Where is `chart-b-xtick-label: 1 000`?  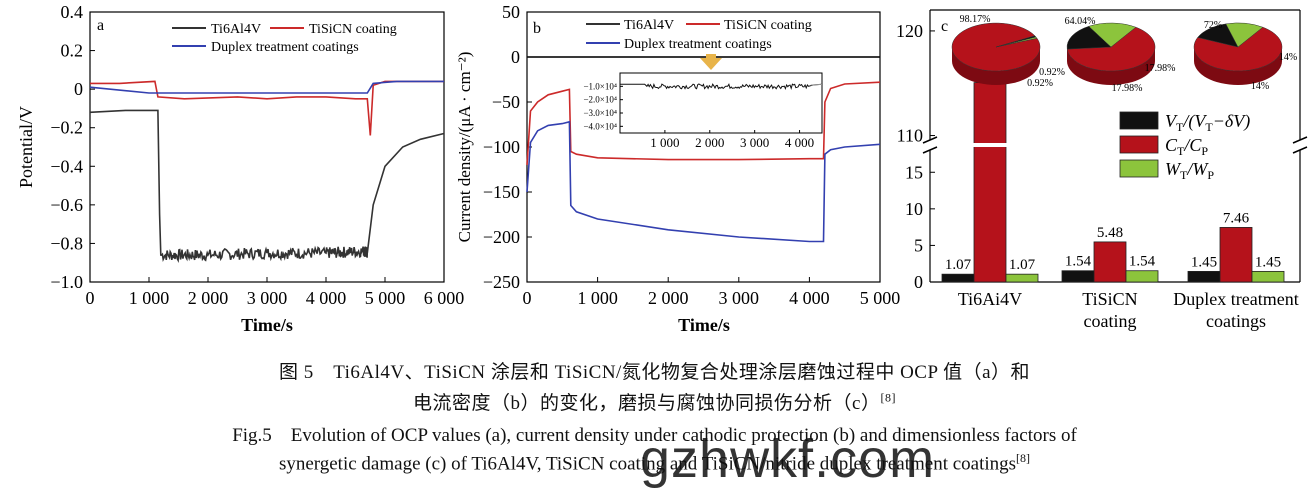
chart-b-xtick-label: 1 000 is located at coordinates (597, 298).